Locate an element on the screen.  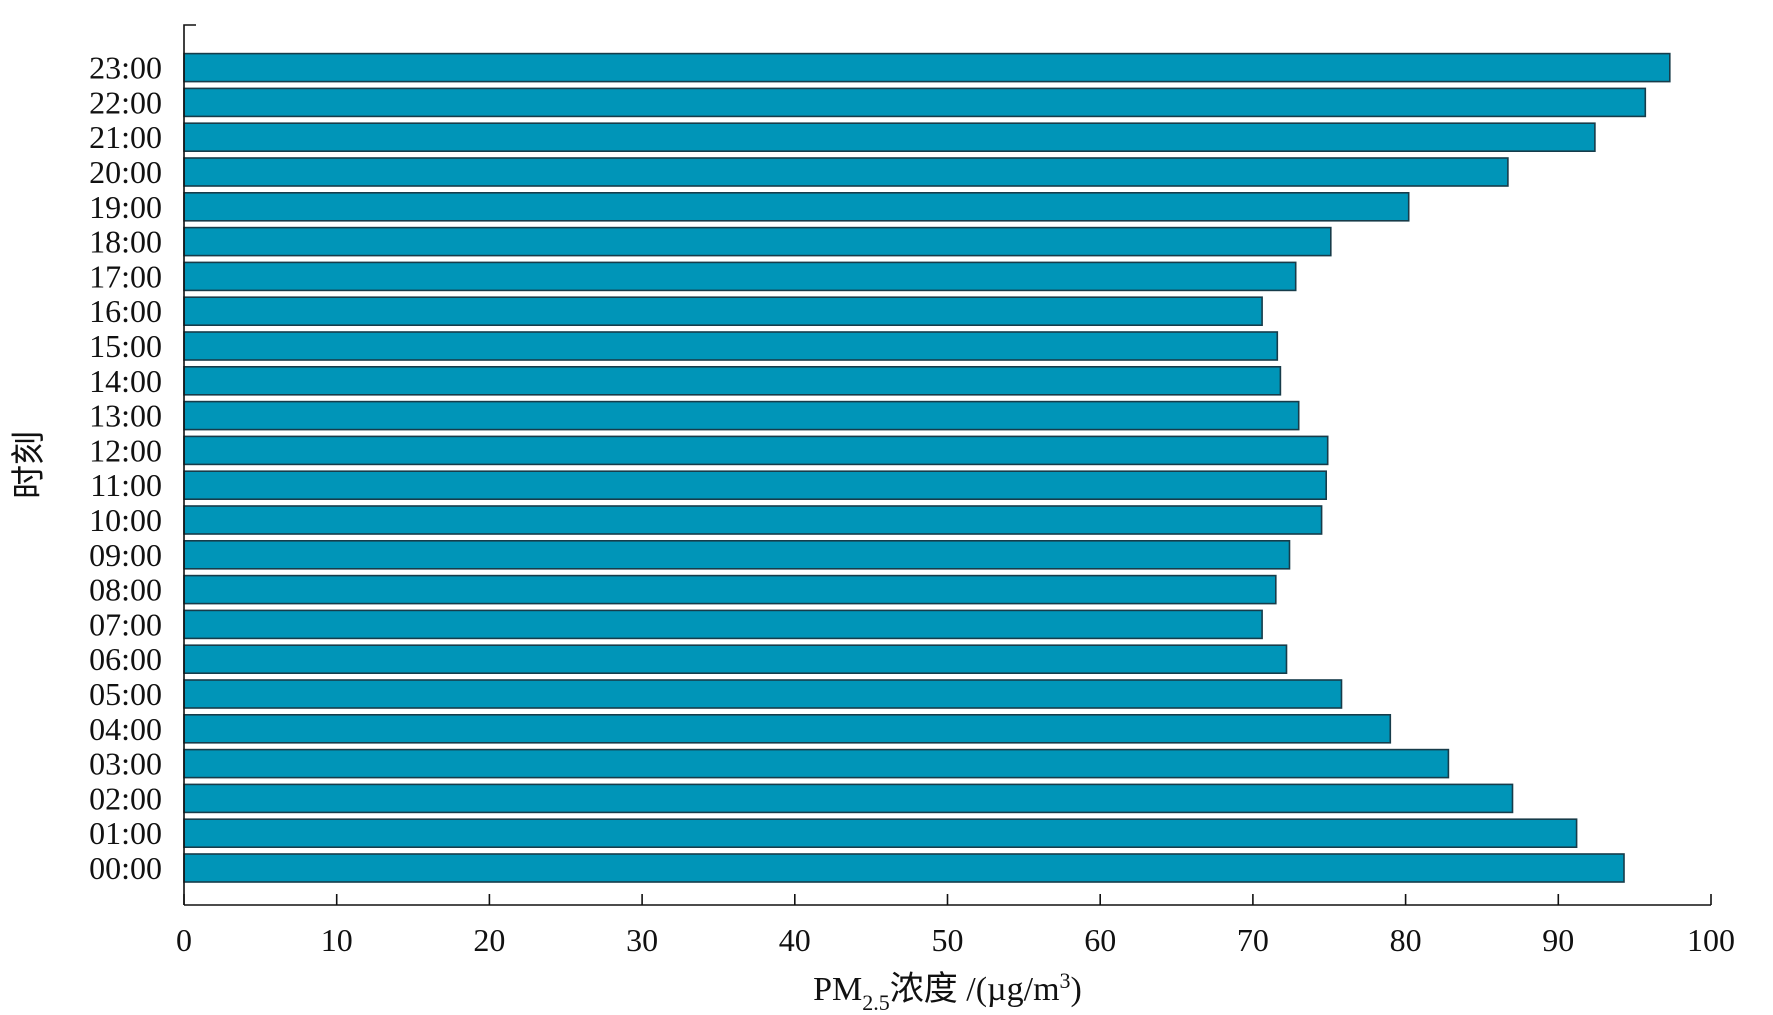
x-tick-label: 20 is located at coordinates (489, 940).